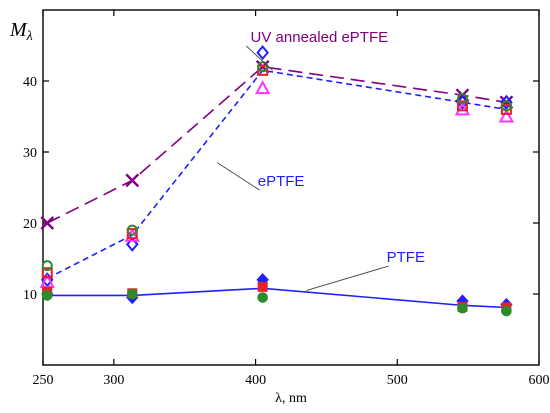 This screenshot has height=413, width=550. Describe the element at coordinates (255, 380) in the screenshot. I see `x-tick-label-2: 400` at that location.